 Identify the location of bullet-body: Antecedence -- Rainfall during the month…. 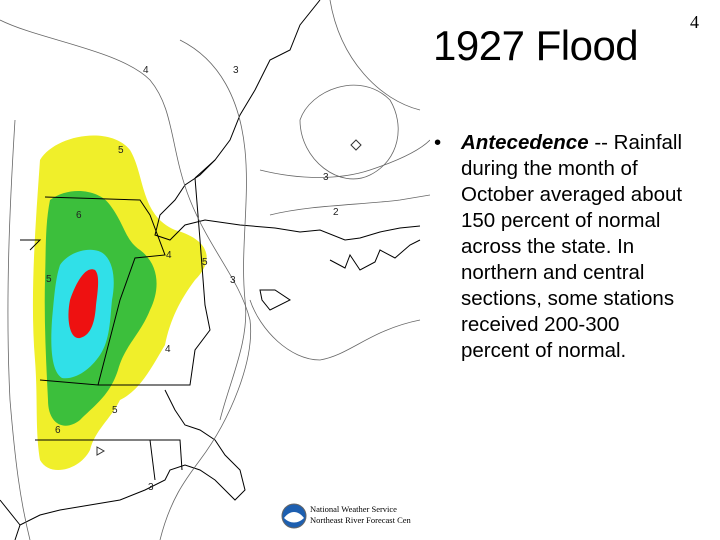
(572, 247).